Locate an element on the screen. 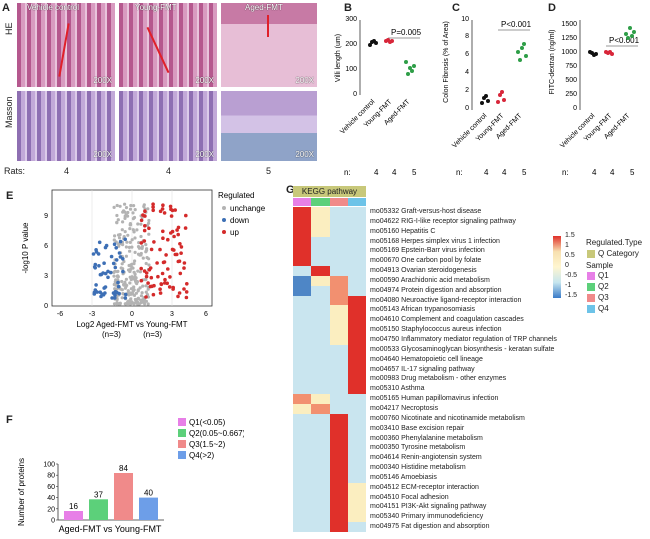  pathway-label: mo04510 Focal adhesion is located at coordinates (409, 497).